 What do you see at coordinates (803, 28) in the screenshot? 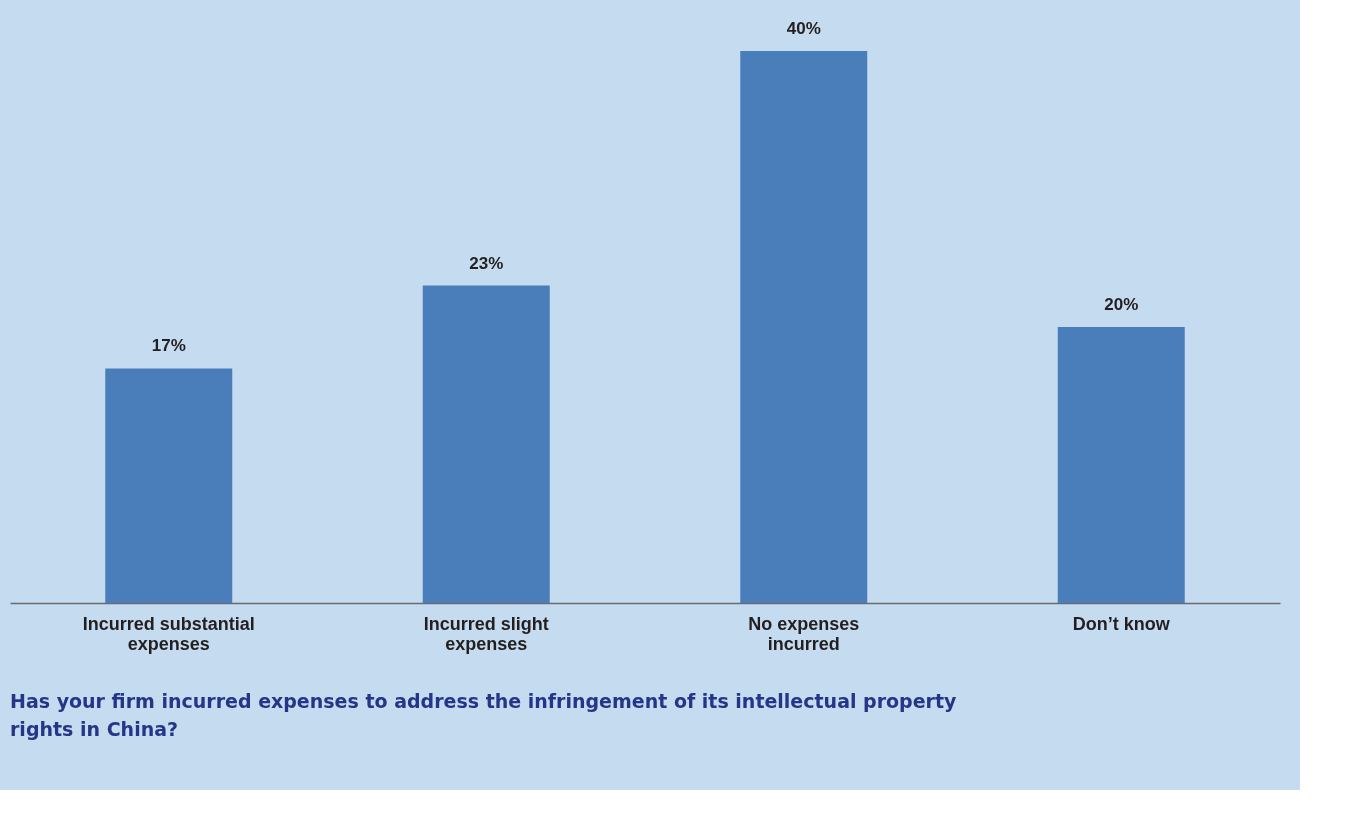
I see `data-label: 40%` at bounding box center [803, 28].